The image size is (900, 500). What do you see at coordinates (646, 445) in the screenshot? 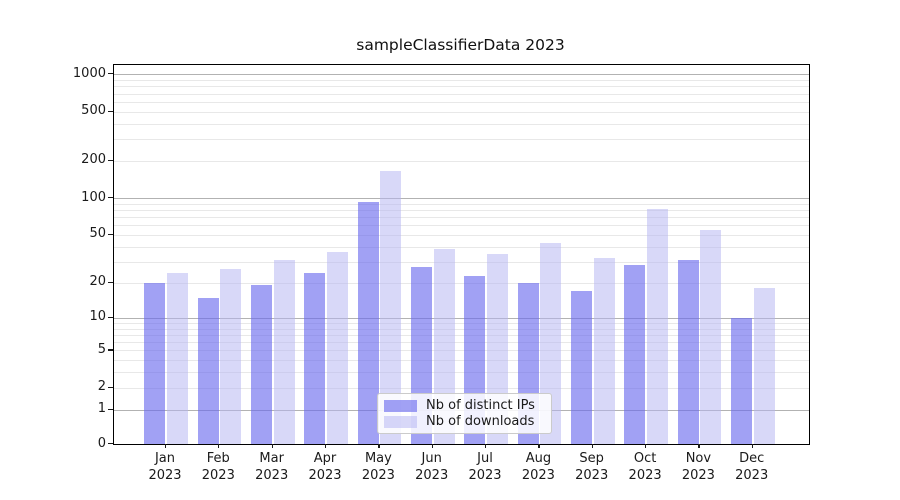
I see `x-tick-mark-Oct` at bounding box center [646, 445].